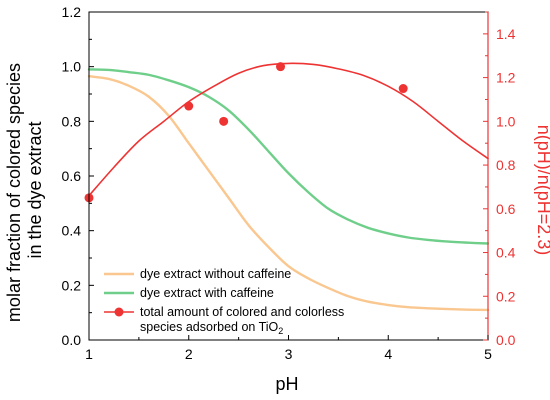 This screenshot has width=550, height=400. Describe the element at coordinates (72, 285) in the screenshot. I see `y-left-tick-label-1: 0.2` at that location.